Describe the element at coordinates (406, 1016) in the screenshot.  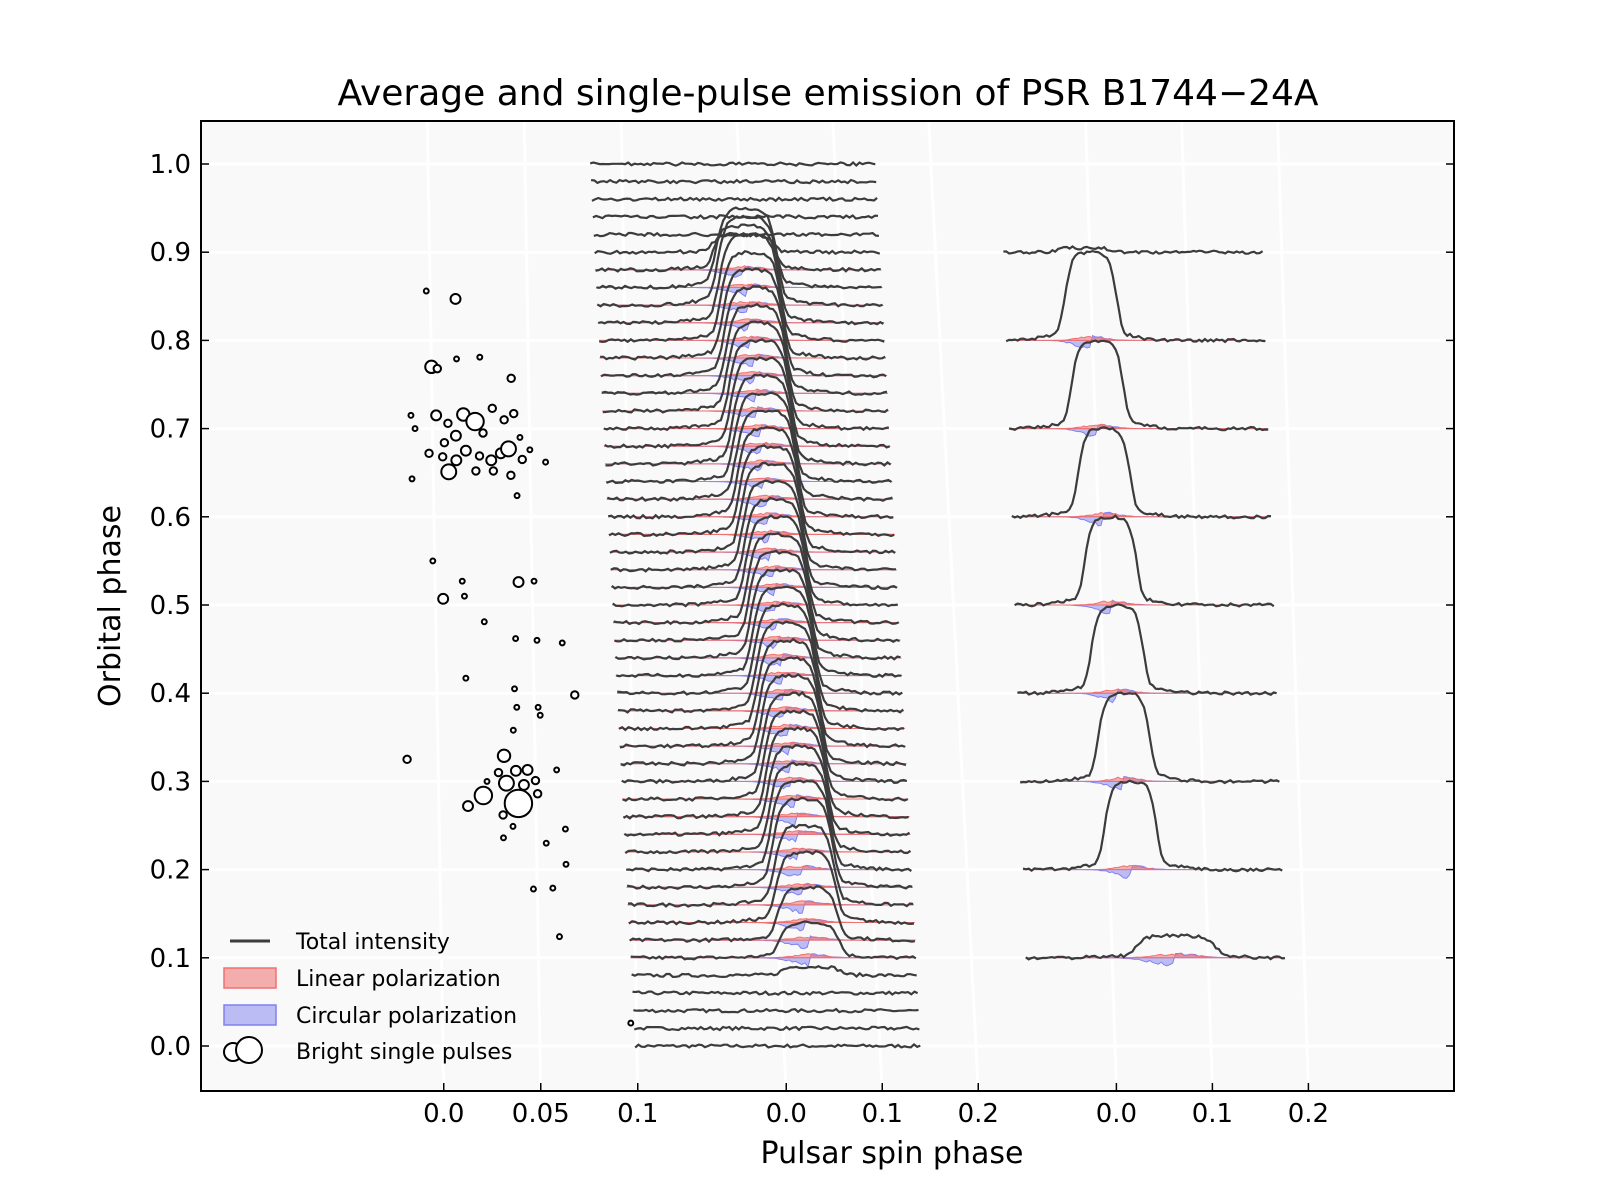
I see `legend-label-circular: Circular polarization` at that location.